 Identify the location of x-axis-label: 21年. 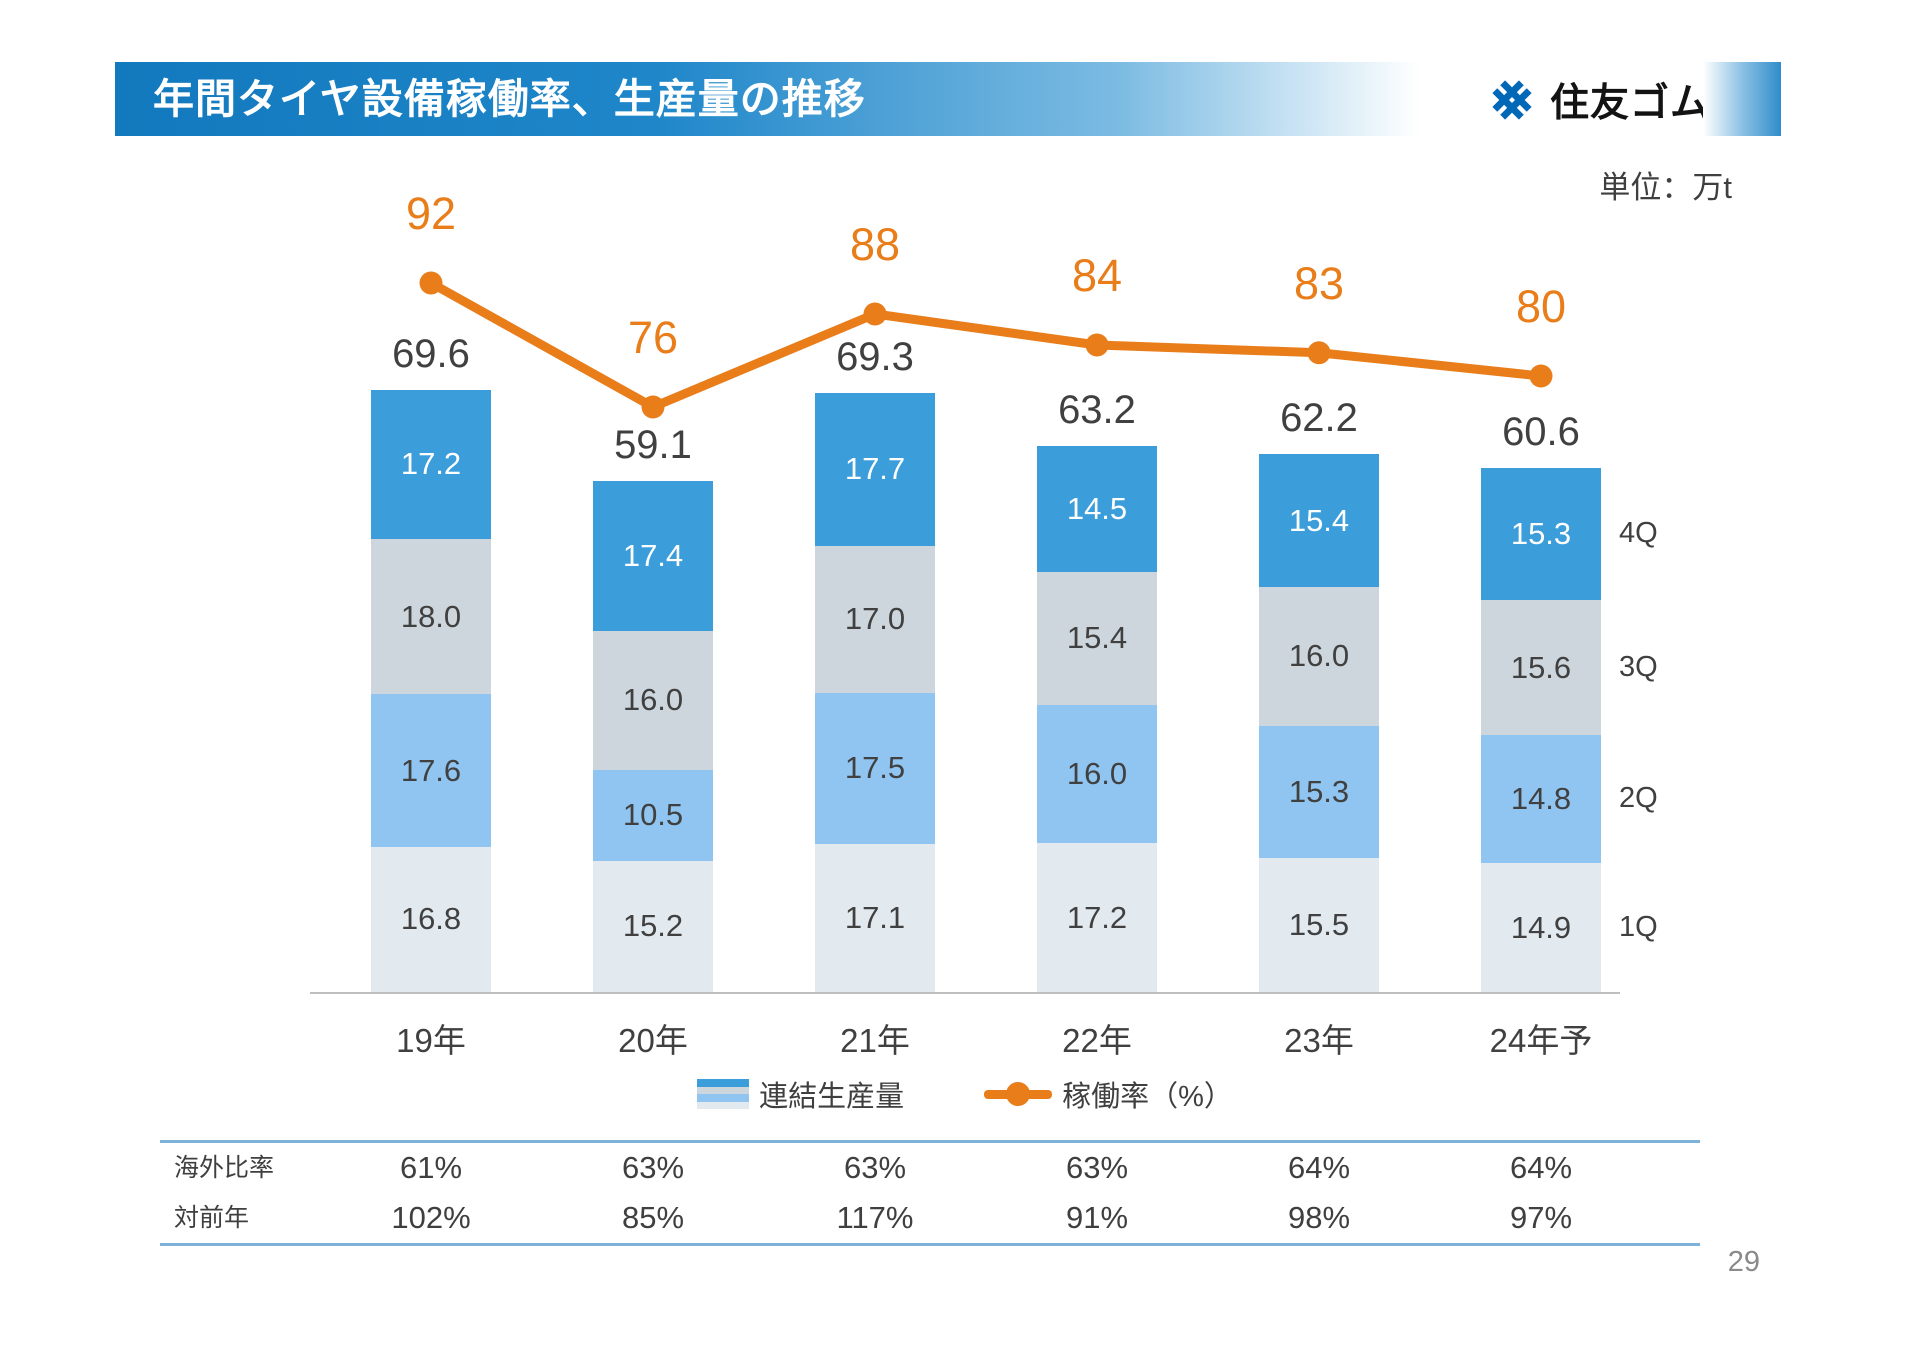
(875, 1040).